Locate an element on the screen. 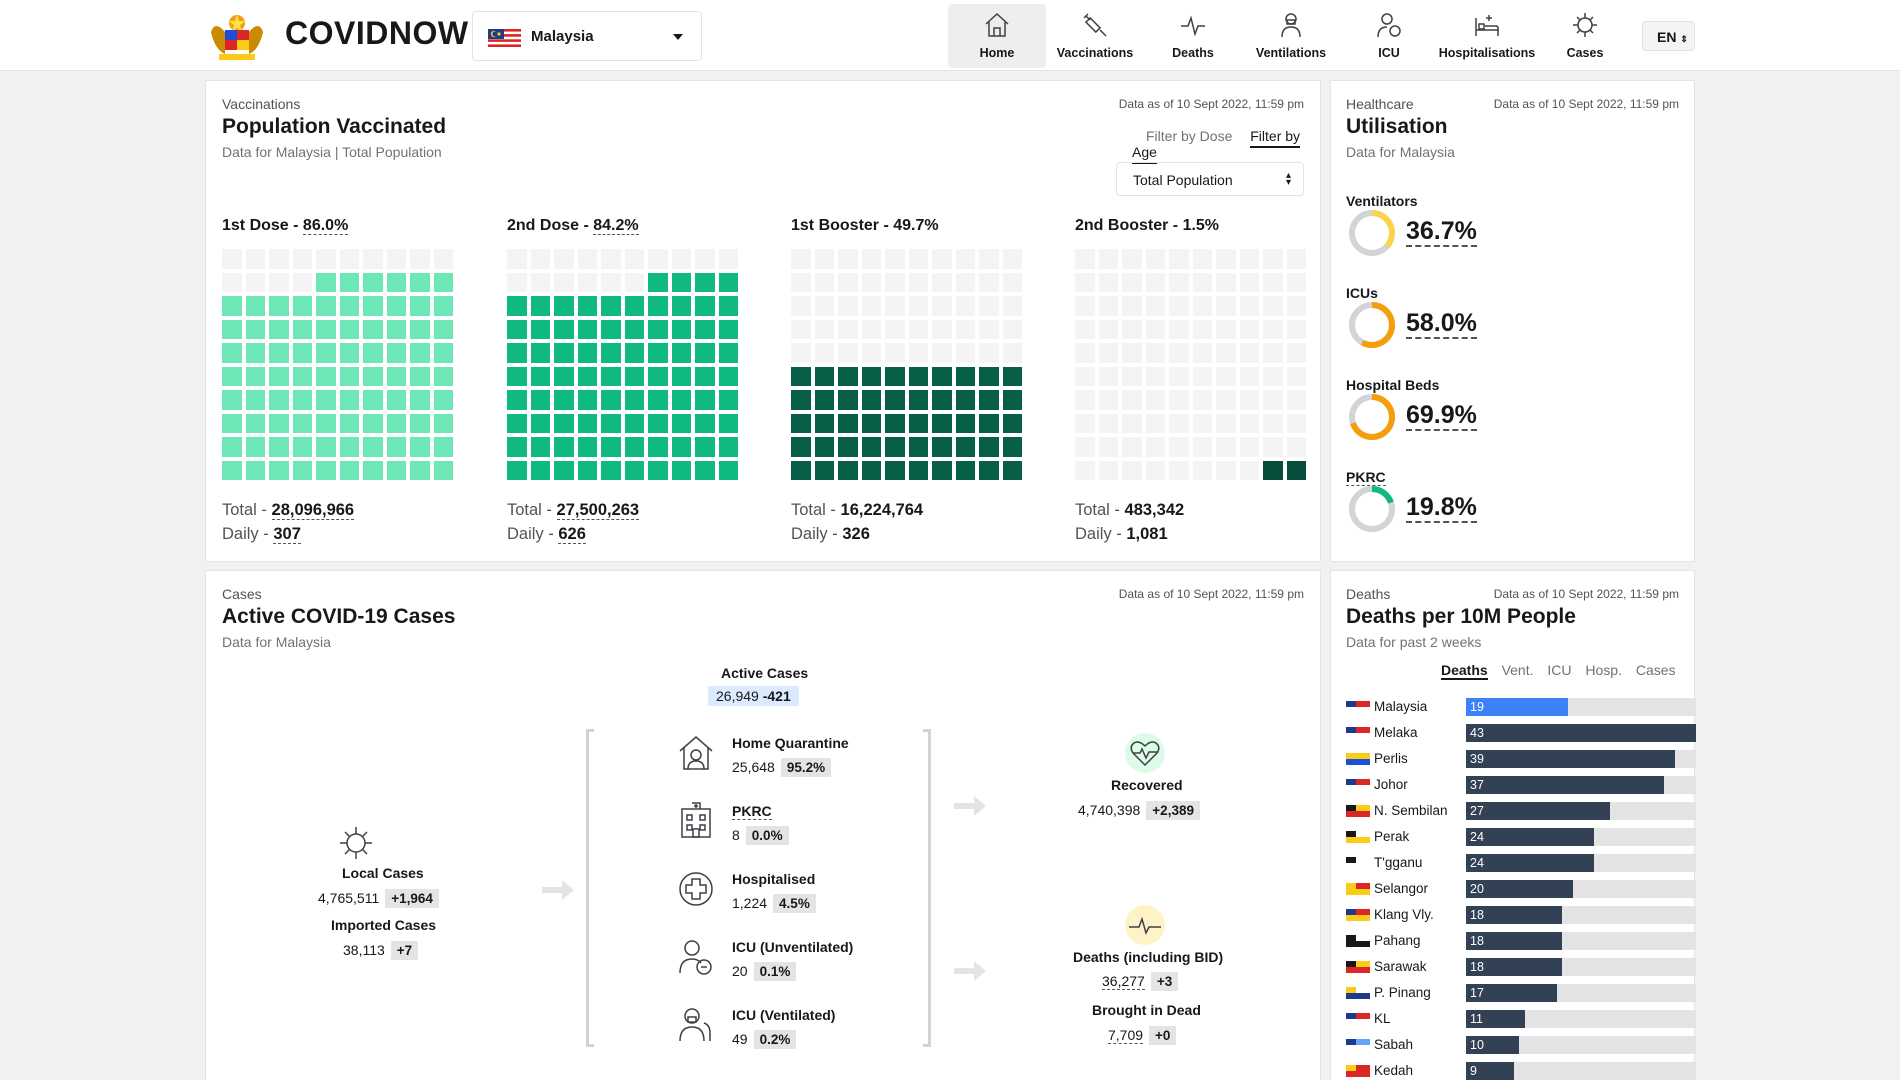 Image resolution: width=1900 pixels, height=1080 pixels. bar-track: 43 is located at coordinates (1581, 733).